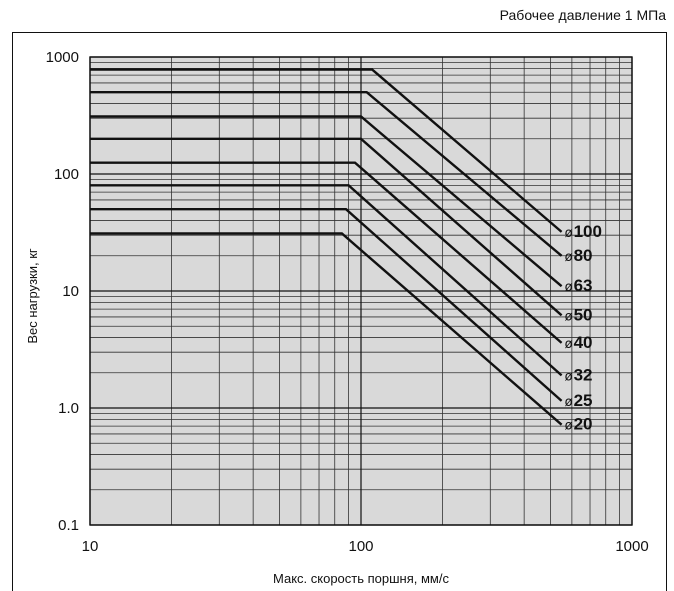 The image size is (674, 591). What do you see at coordinates (360, 546) in the screenshot?
I see `x-tick-label: 100` at bounding box center [360, 546].